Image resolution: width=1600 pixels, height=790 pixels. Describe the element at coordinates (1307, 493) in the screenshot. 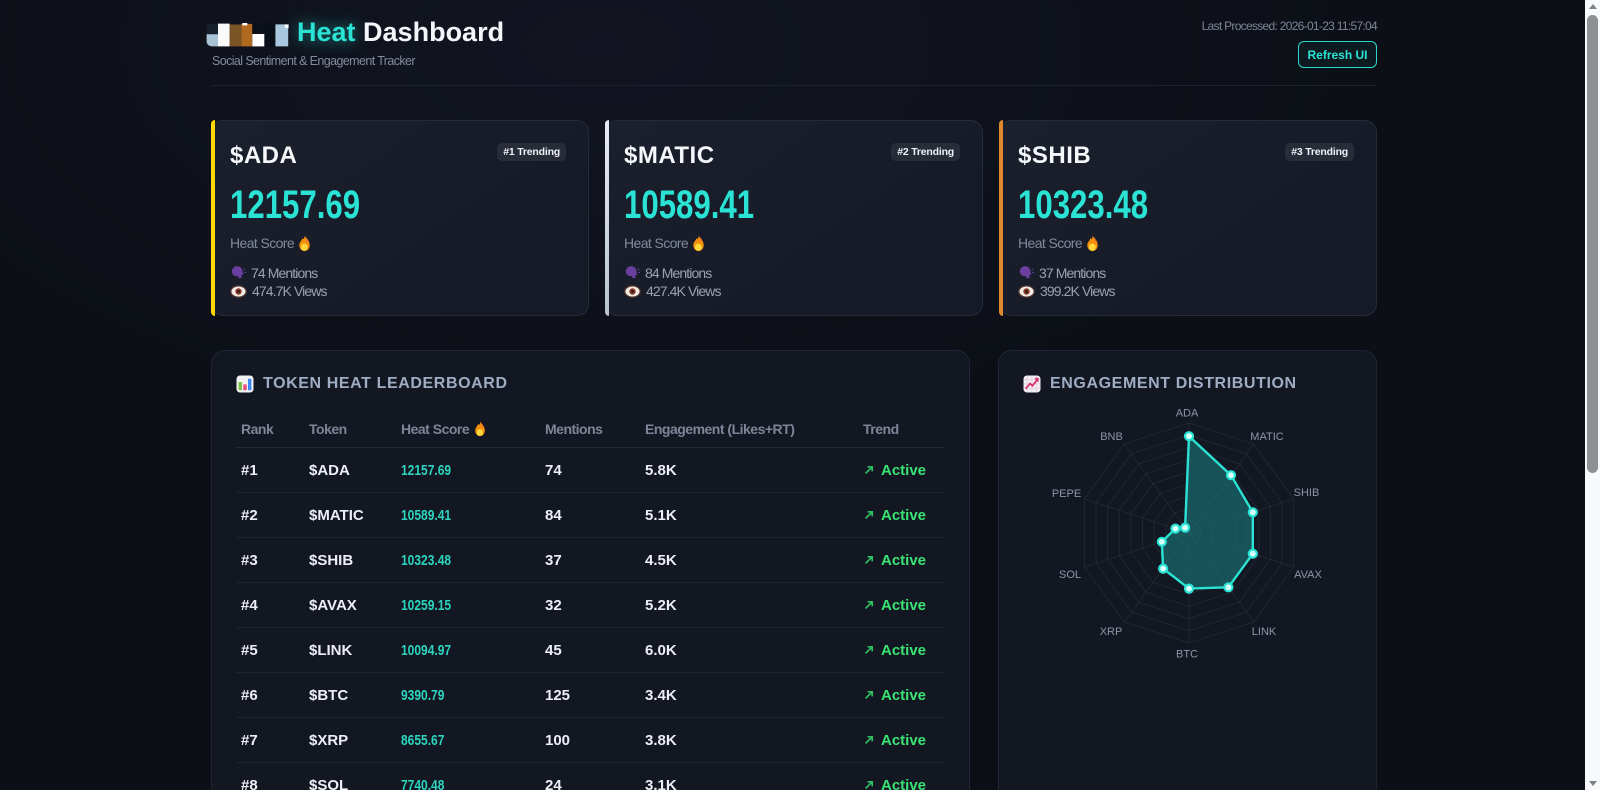

I see `svg-text: SHIB` at that location.